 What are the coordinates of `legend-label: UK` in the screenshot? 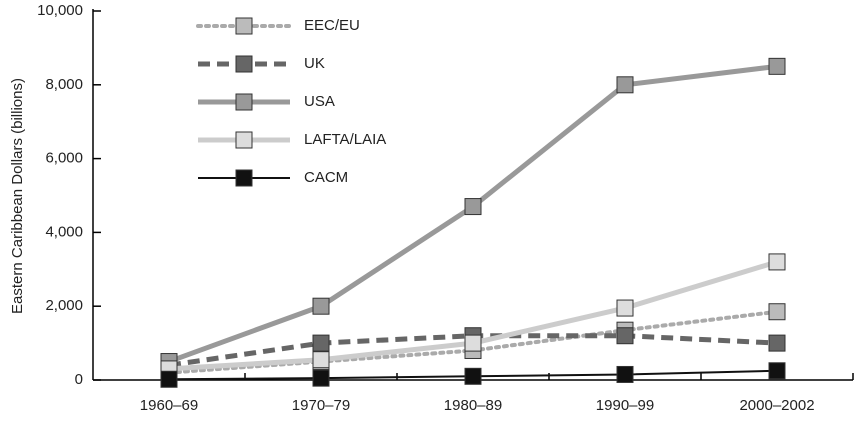 It's located at (314, 63).